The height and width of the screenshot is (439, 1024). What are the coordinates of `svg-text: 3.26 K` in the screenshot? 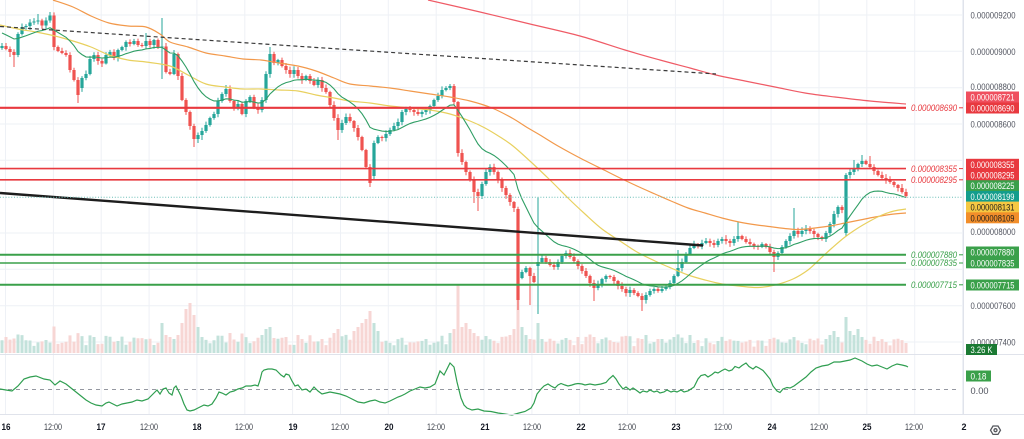 It's located at (982, 350).